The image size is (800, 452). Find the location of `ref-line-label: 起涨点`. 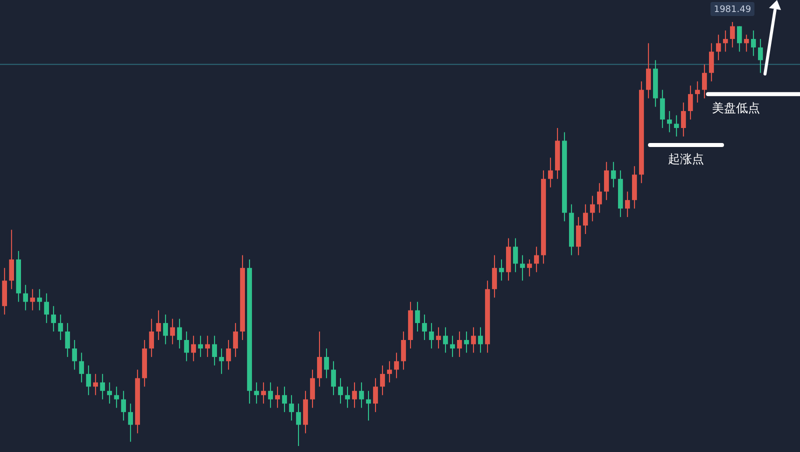

ref-line-label: 起涨点 is located at coordinates (686, 159).